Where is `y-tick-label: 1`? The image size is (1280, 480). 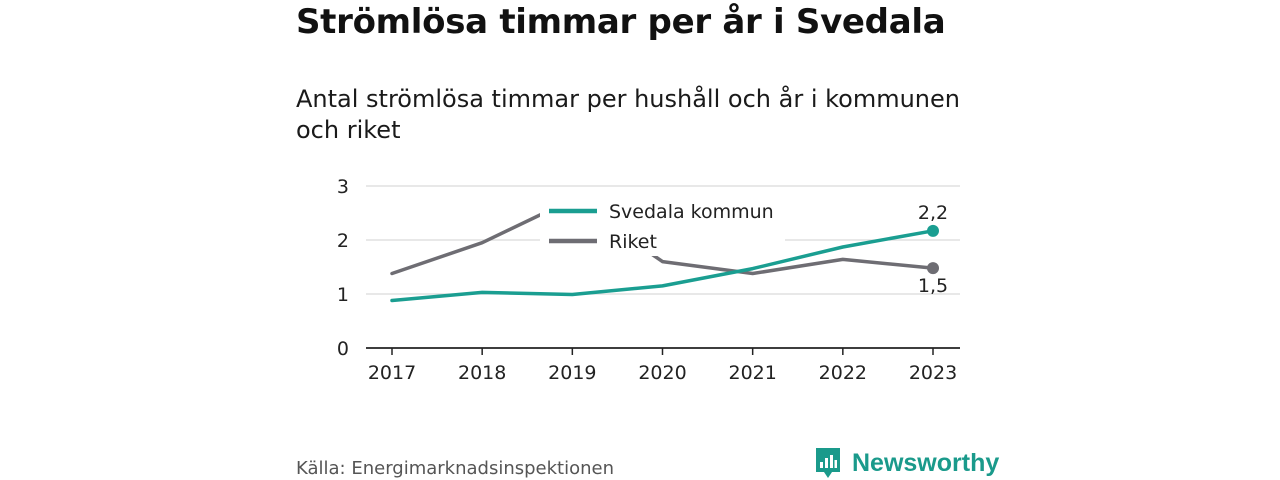 y-tick-label: 1 is located at coordinates (343, 295).